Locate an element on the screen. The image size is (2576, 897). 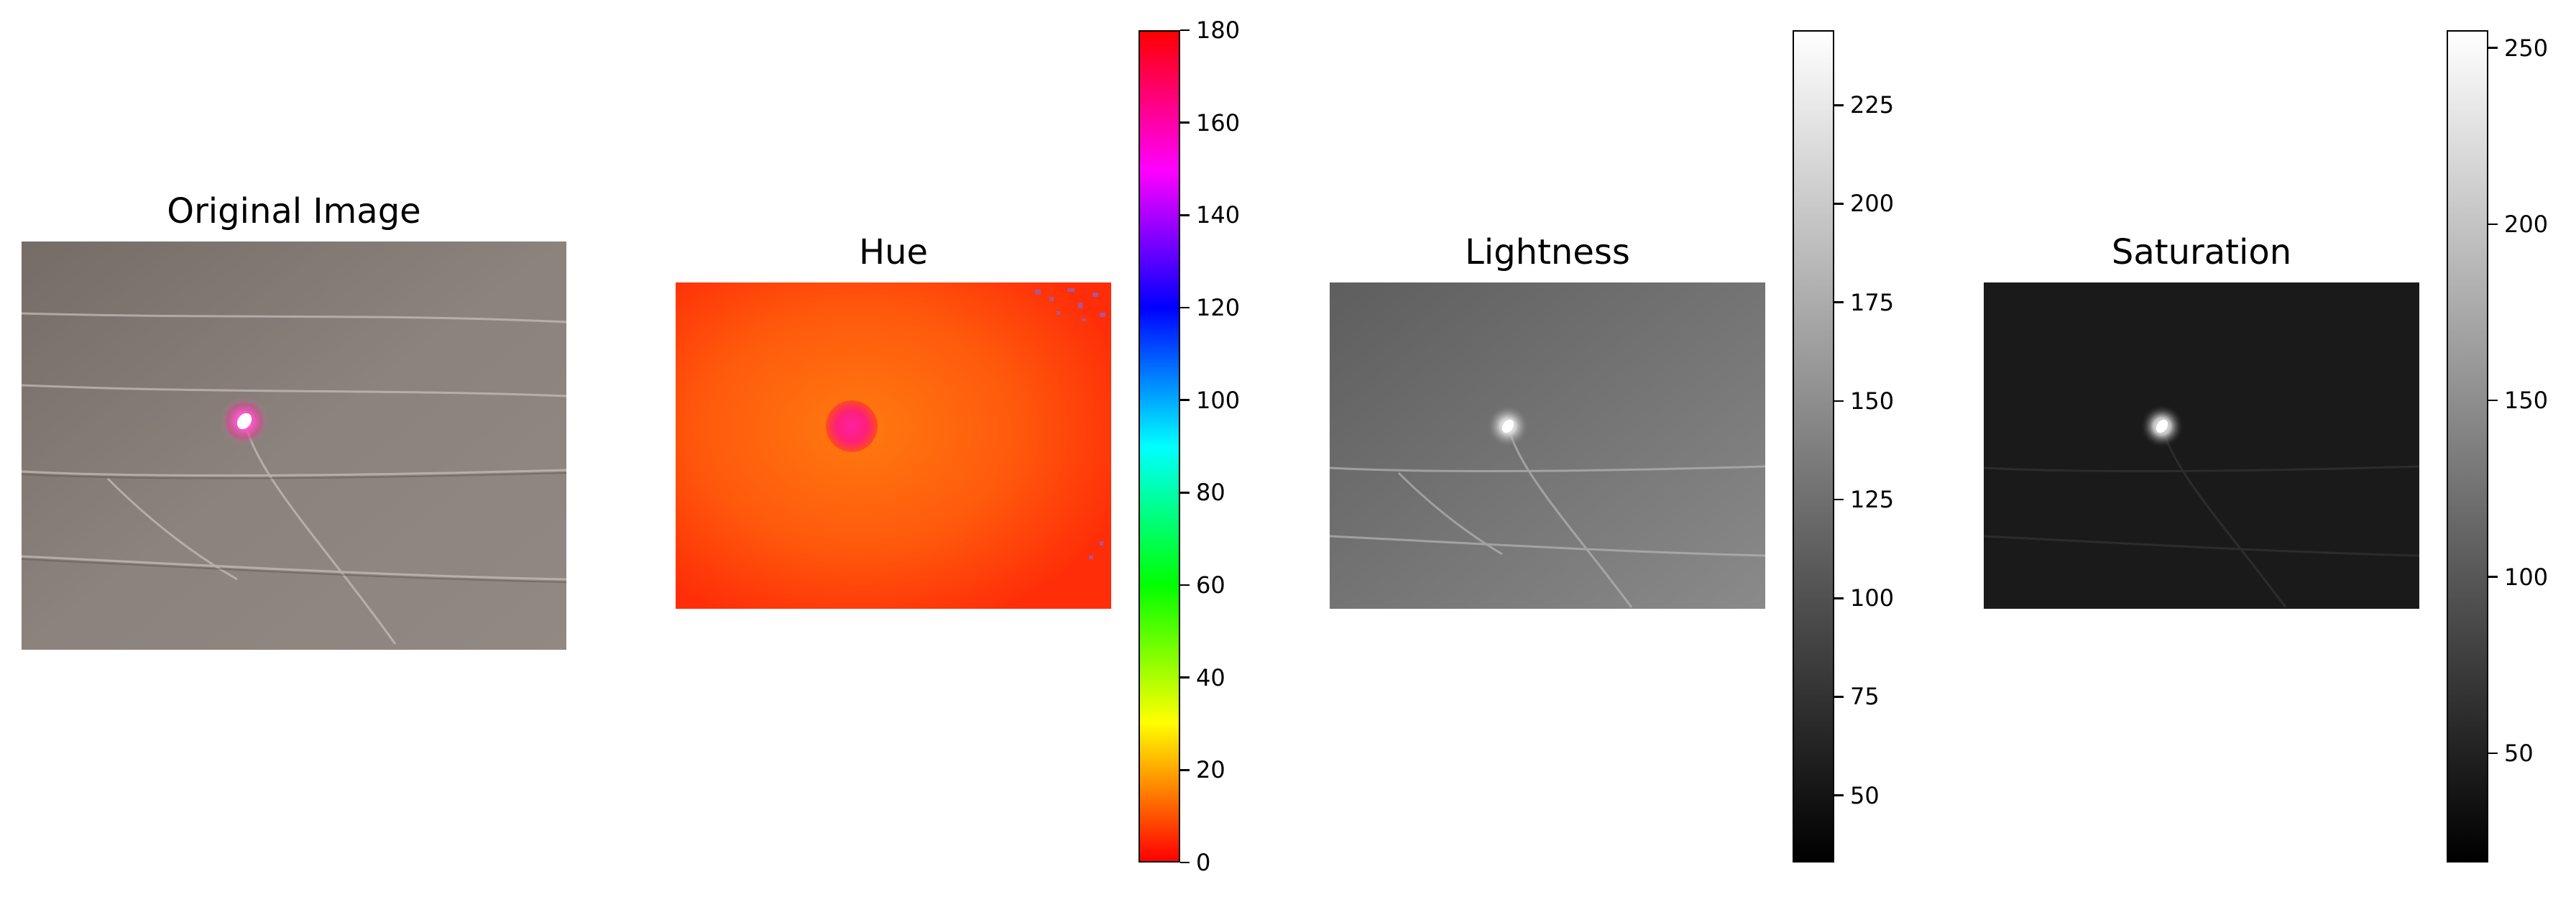
lightness-colorbar-tick-label: 150 is located at coordinates (1872, 401).